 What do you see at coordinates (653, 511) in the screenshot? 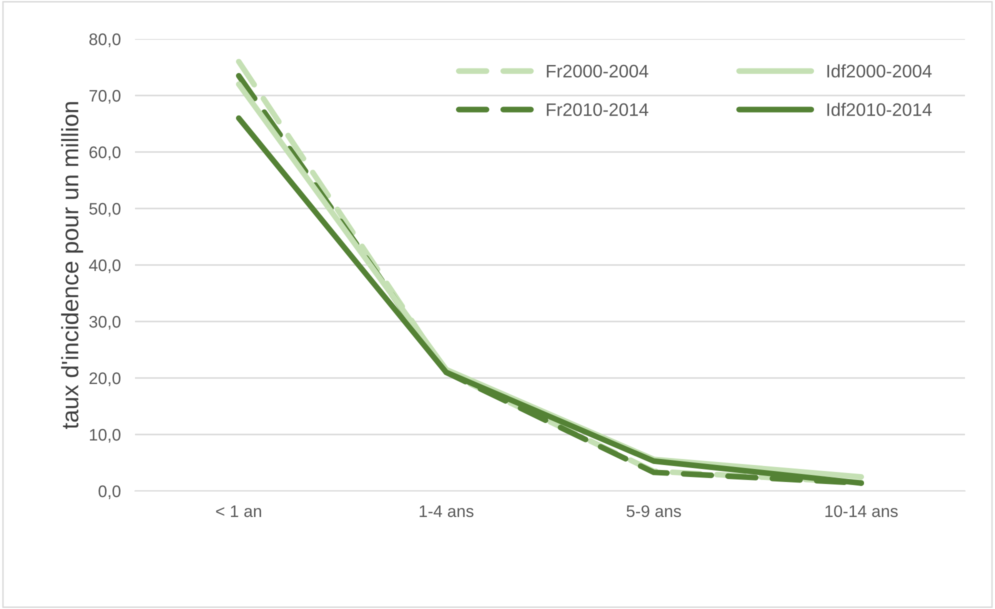
I see `x-tick-label: 5-9 ans` at bounding box center [653, 511].